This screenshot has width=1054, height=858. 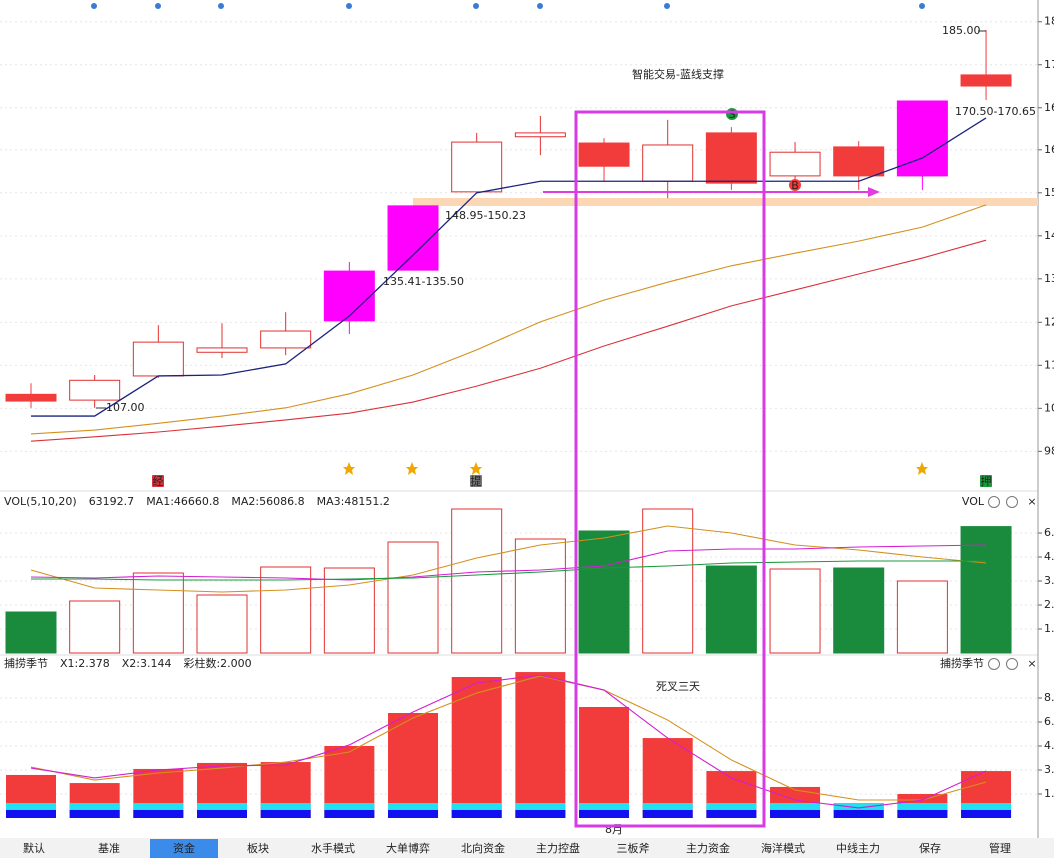 I want to click on active-tab, so click(x=184, y=848).